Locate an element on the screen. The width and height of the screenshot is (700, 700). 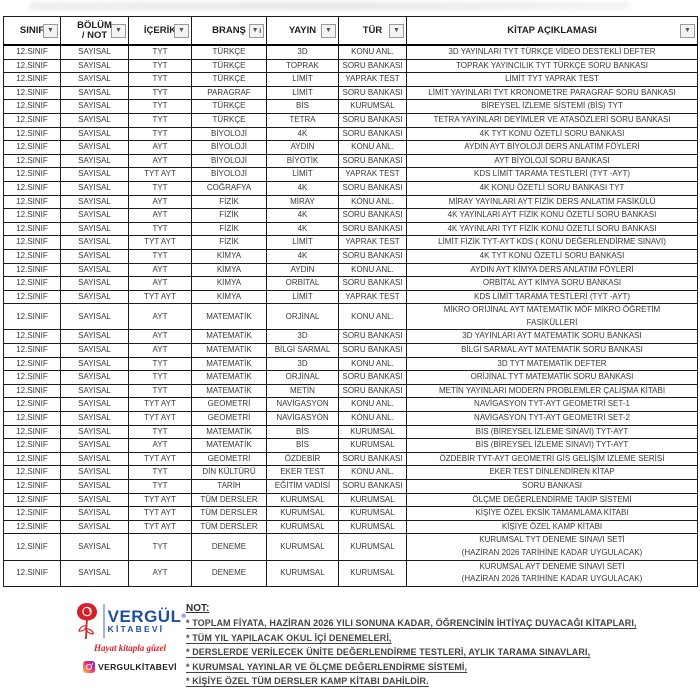
cell-yayin: AYDIN is located at coordinates (302, 270).